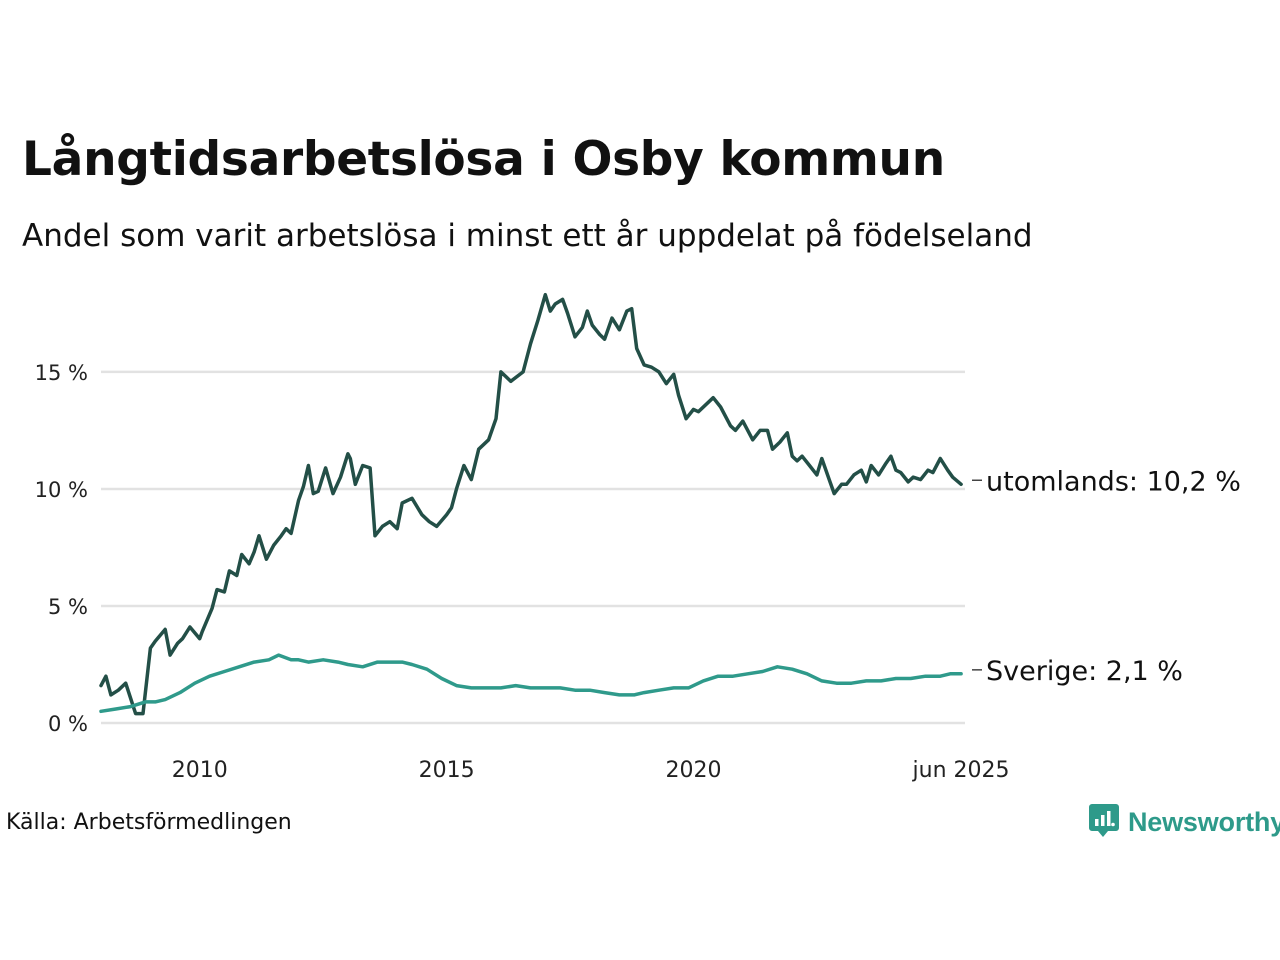 The image size is (1280, 960). I want to click on y-tick-label: 10 %, so click(61, 490).